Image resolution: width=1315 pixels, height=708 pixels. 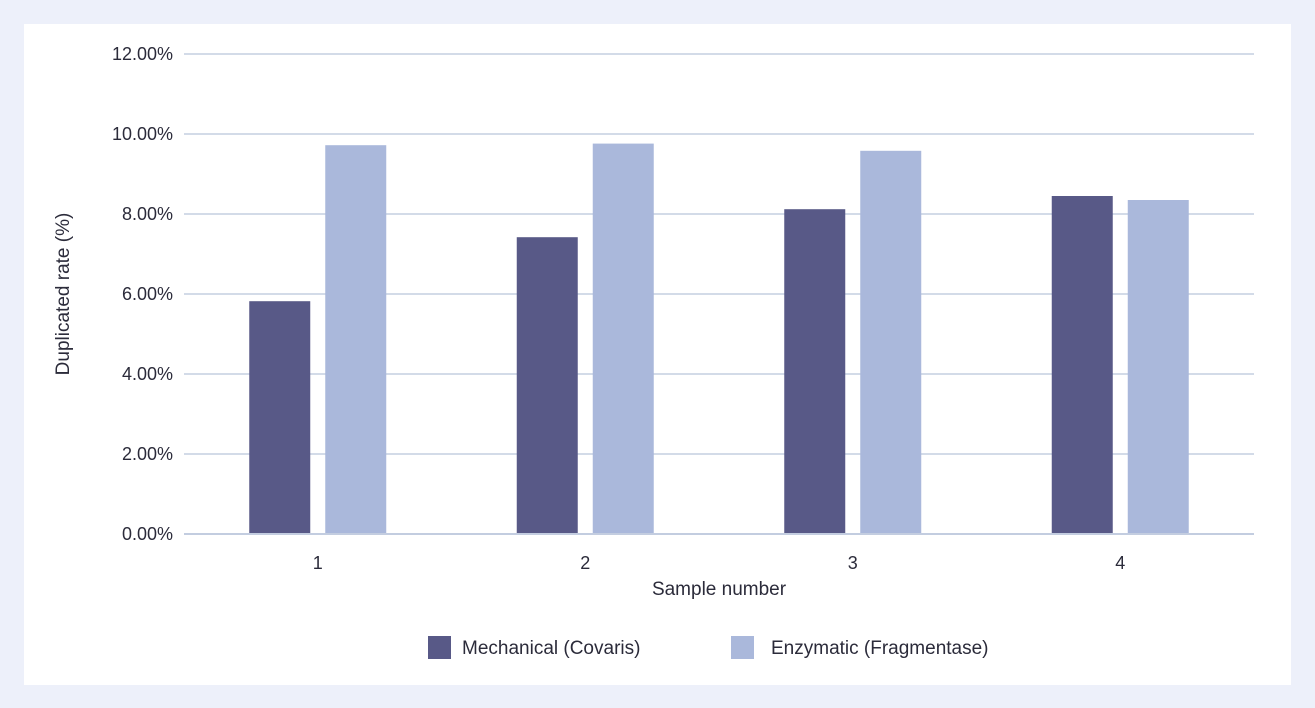 What do you see at coordinates (1120, 563) in the screenshot?
I see `x-tick-label: 4` at bounding box center [1120, 563].